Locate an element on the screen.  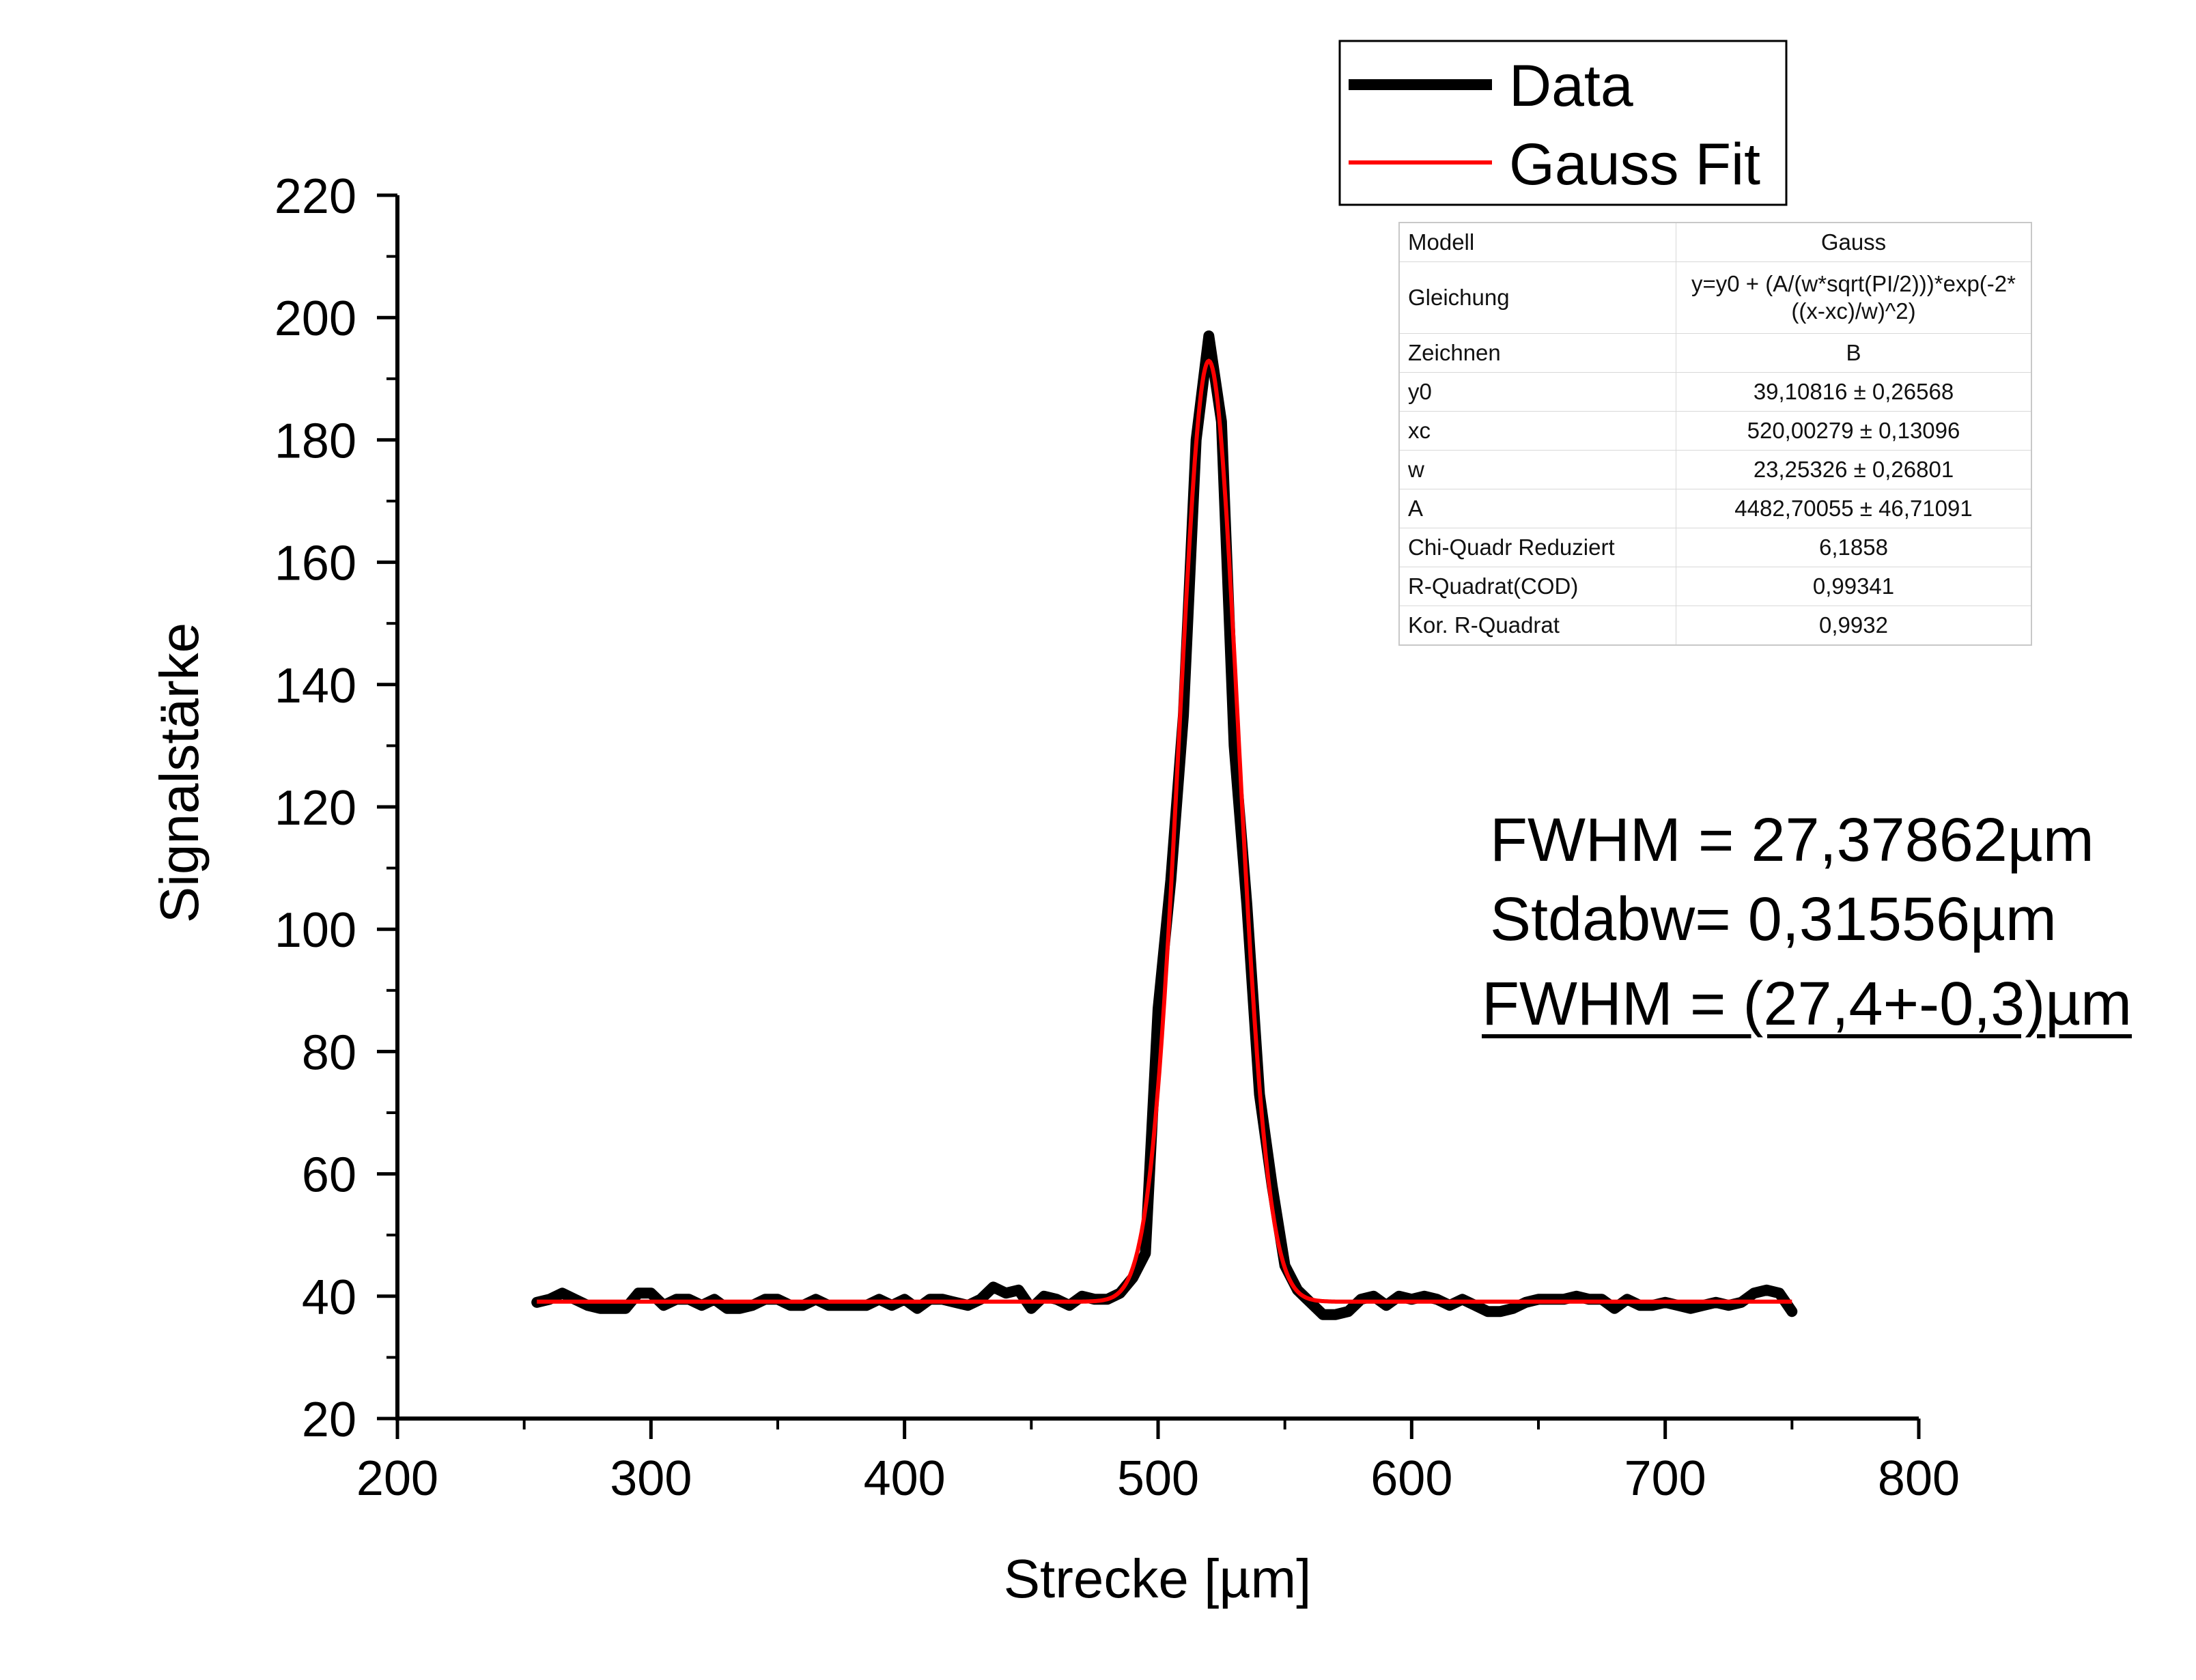
row-label: y0 is located at coordinates (1538, 392).